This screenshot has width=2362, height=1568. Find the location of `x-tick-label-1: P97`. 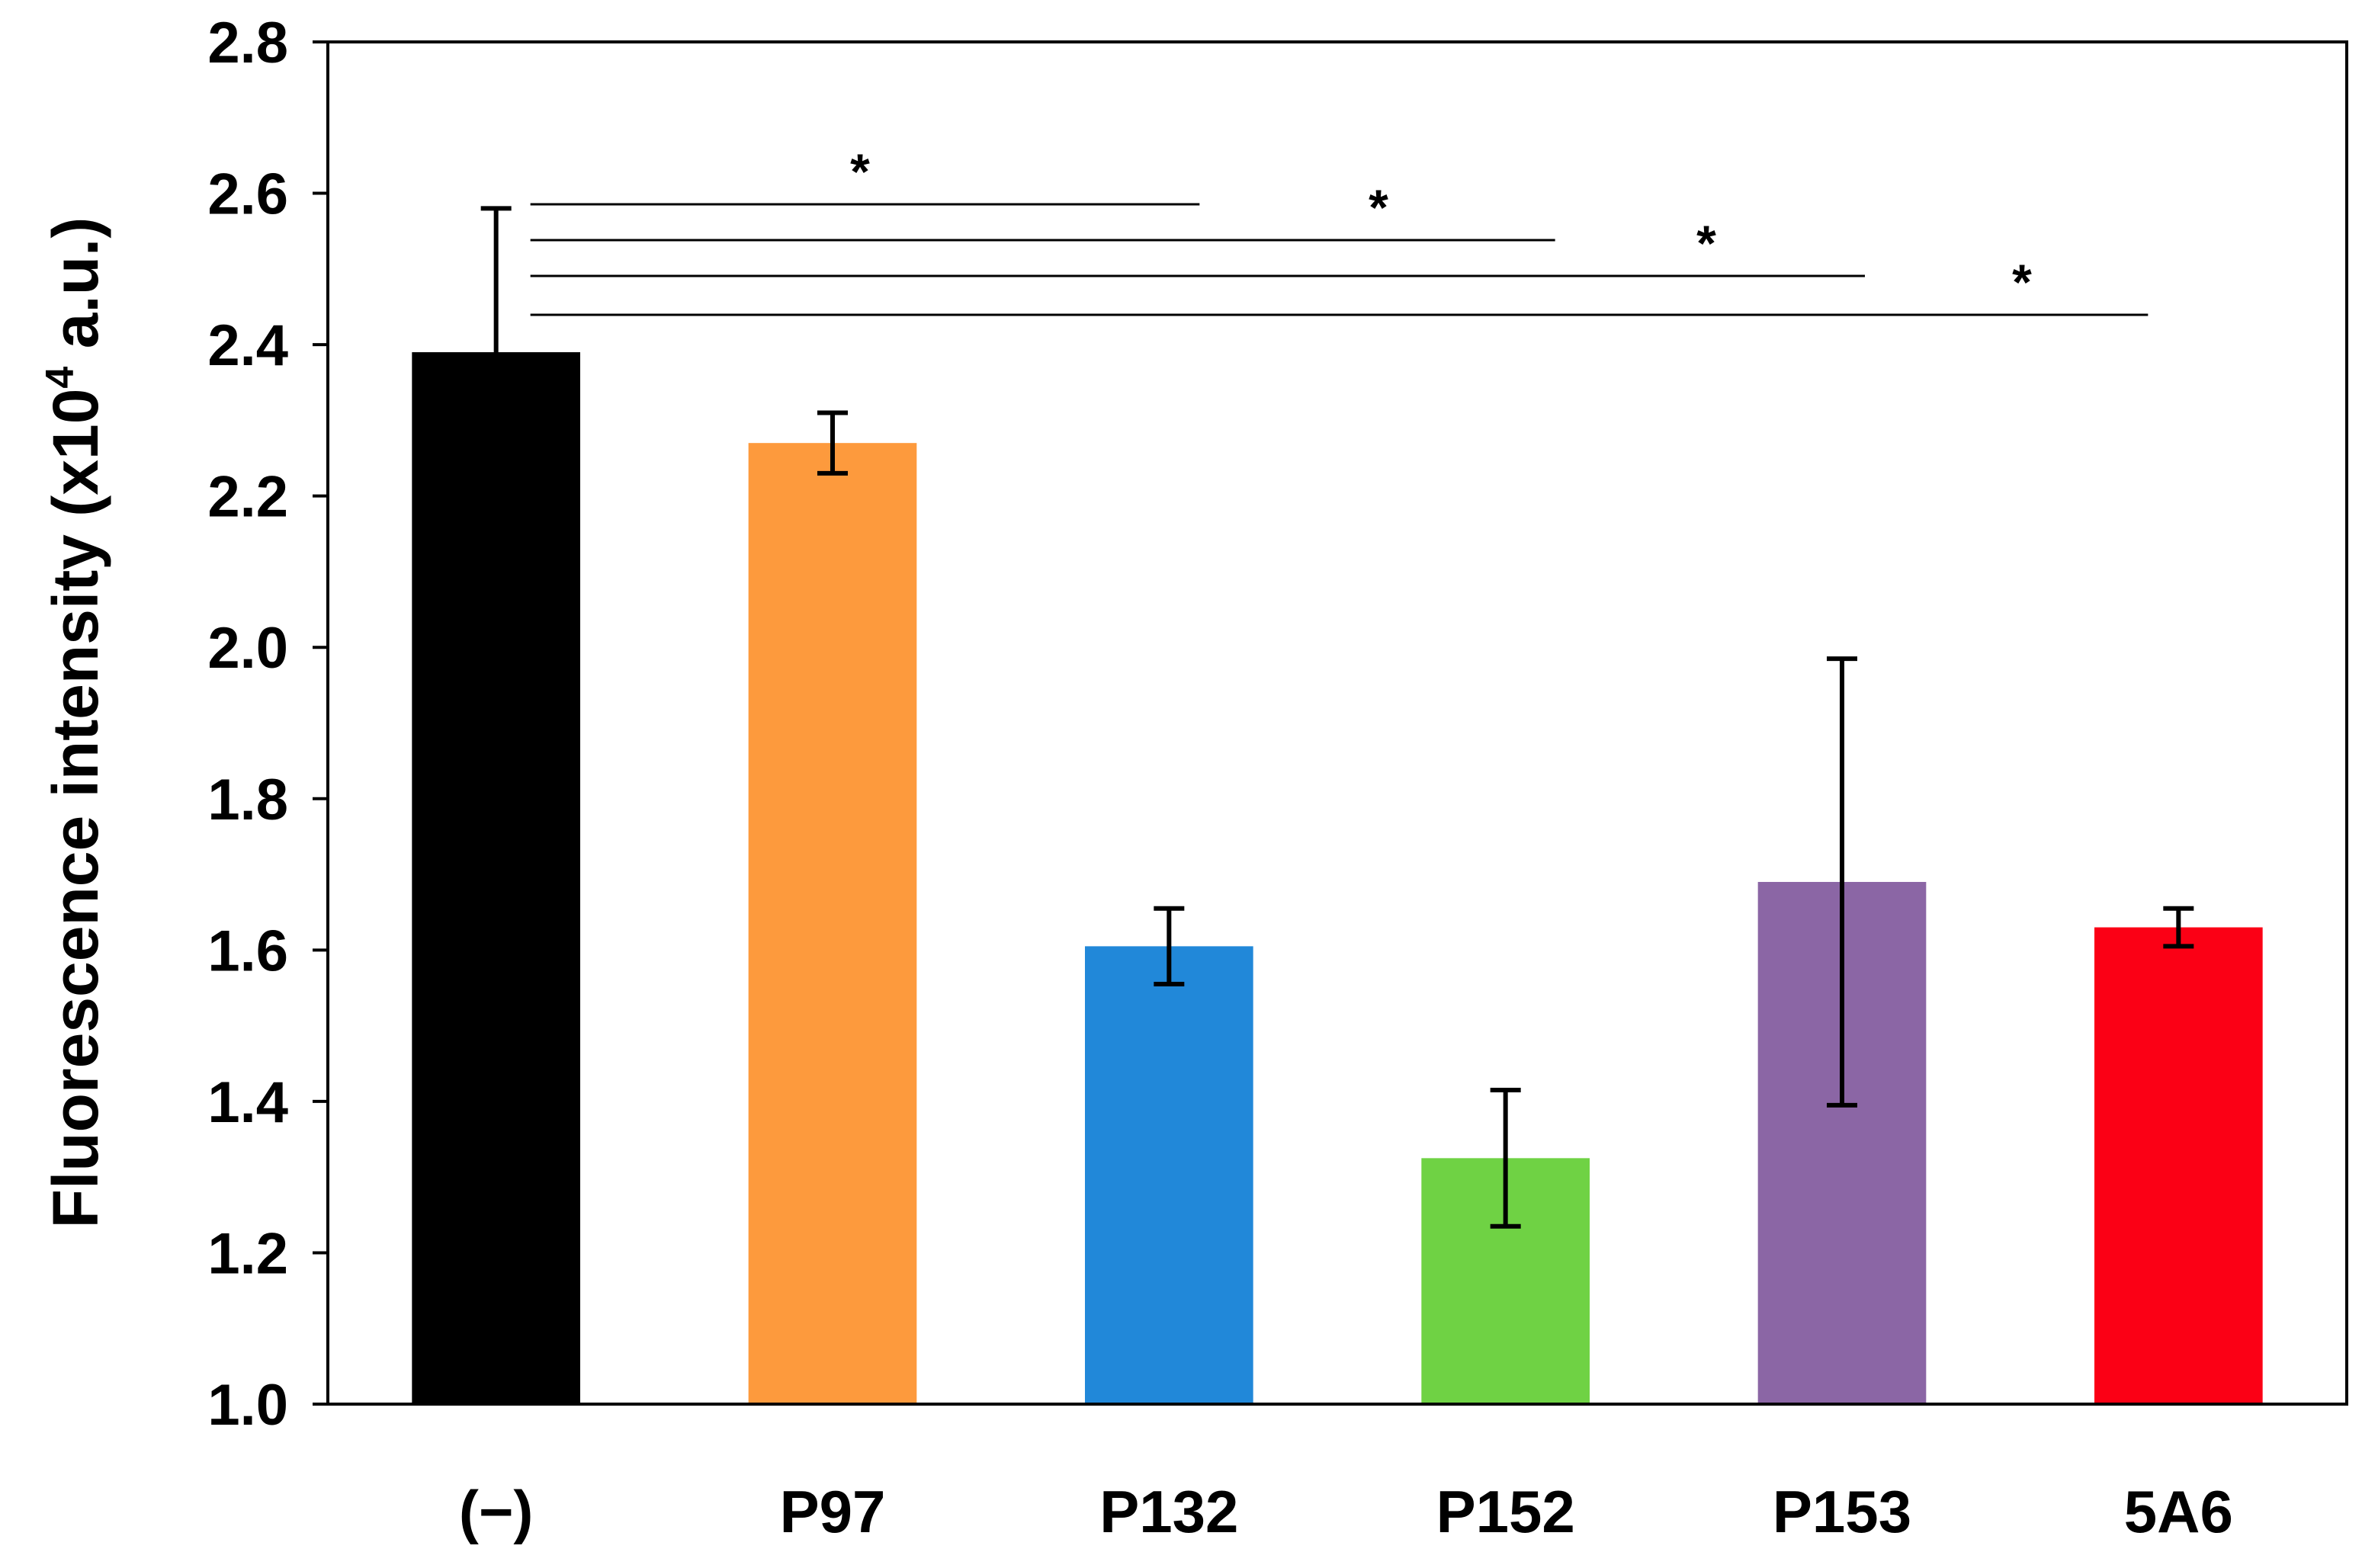

x-tick-label-1: P97 is located at coordinates (833, 1511).